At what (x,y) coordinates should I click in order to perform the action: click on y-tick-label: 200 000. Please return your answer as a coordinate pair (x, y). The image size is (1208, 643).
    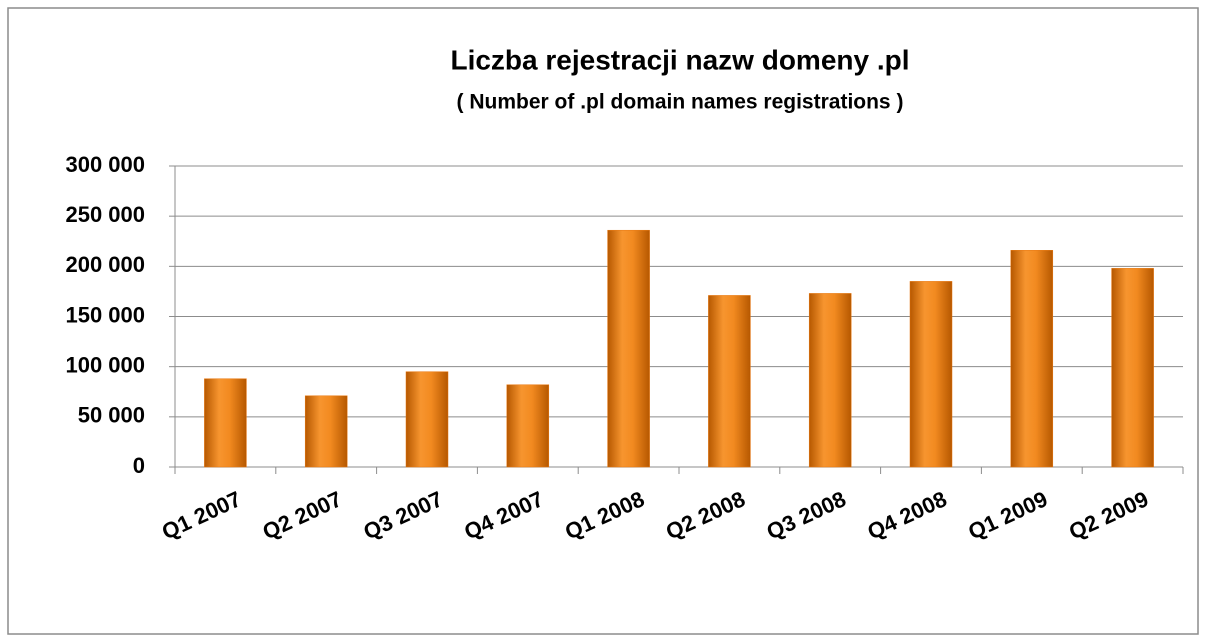
    Looking at the image, I should click on (105, 264).